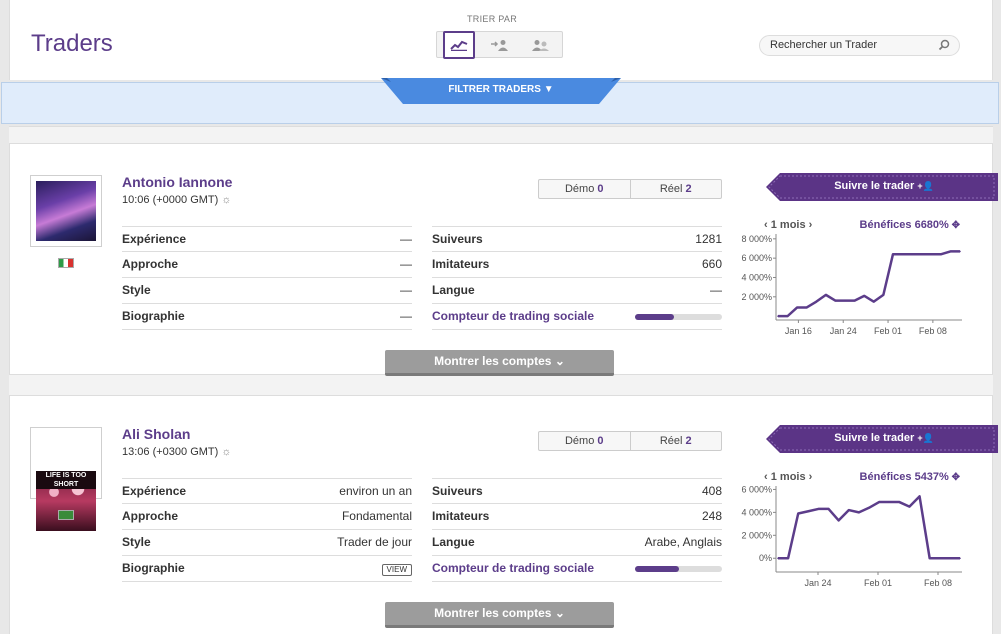  What do you see at coordinates (716, 290) in the screenshot?
I see `row-value: —` at bounding box center [716, 290].